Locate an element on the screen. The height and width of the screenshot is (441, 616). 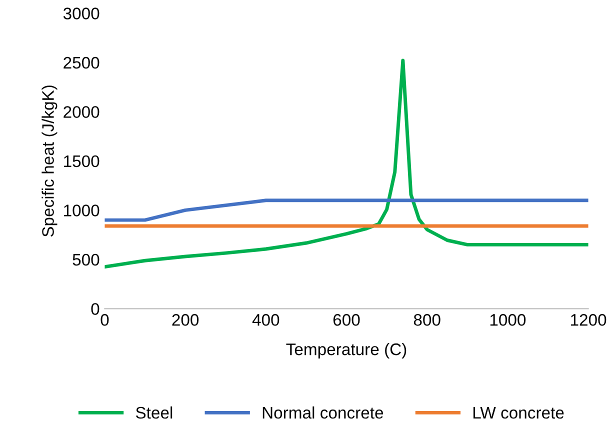
y-tick-label: 1500 is located at coordinates (82, 161).